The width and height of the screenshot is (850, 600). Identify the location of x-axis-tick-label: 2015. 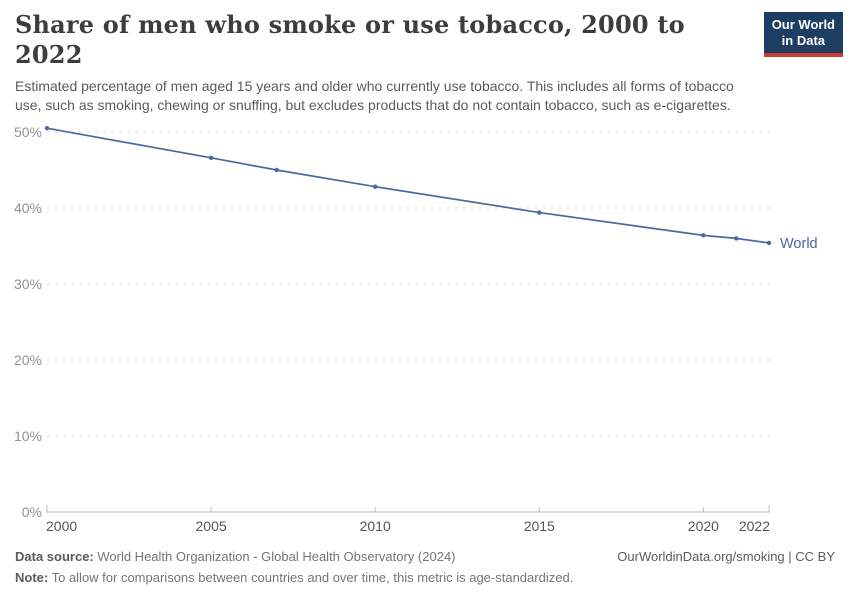
(539, 526).